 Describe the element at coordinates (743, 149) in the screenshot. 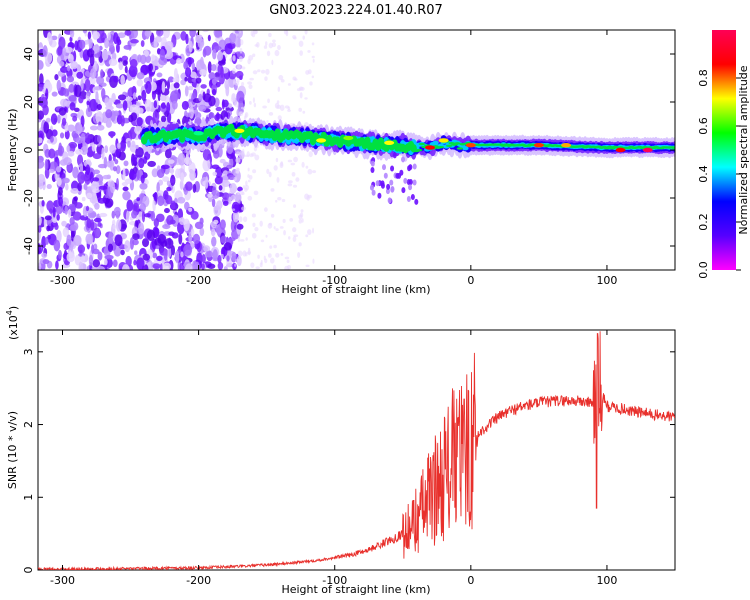

I see `colorbar-label: Normalized spectral amplitude` at that location.